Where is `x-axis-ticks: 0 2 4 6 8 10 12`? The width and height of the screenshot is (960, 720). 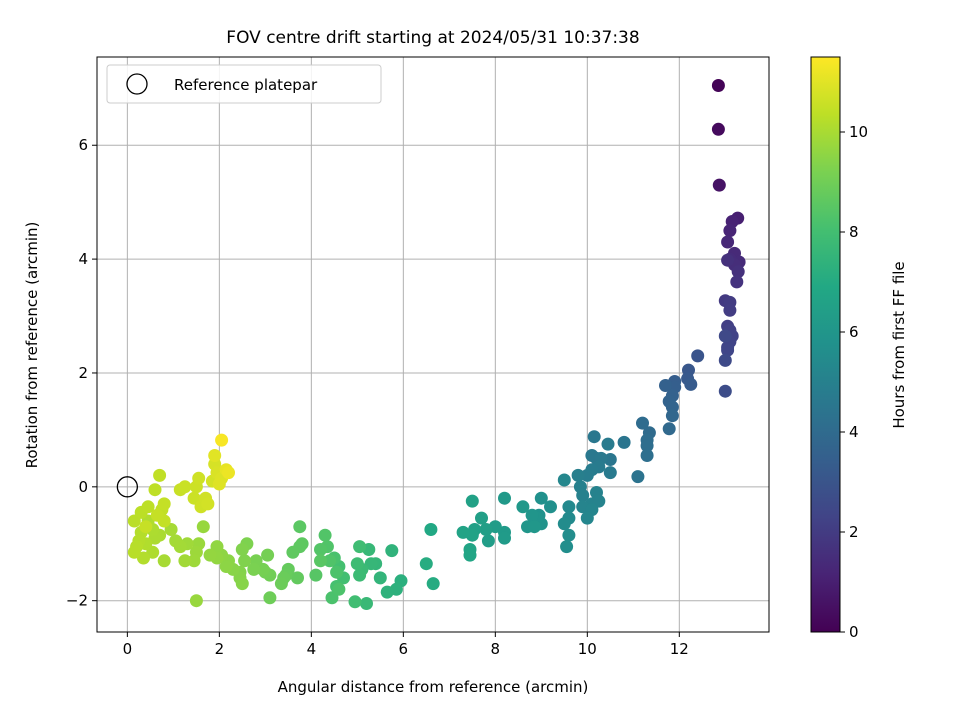
x-axis-ticks: 0 2 4 6 8 10 12 is located at coordinates (406, 645).